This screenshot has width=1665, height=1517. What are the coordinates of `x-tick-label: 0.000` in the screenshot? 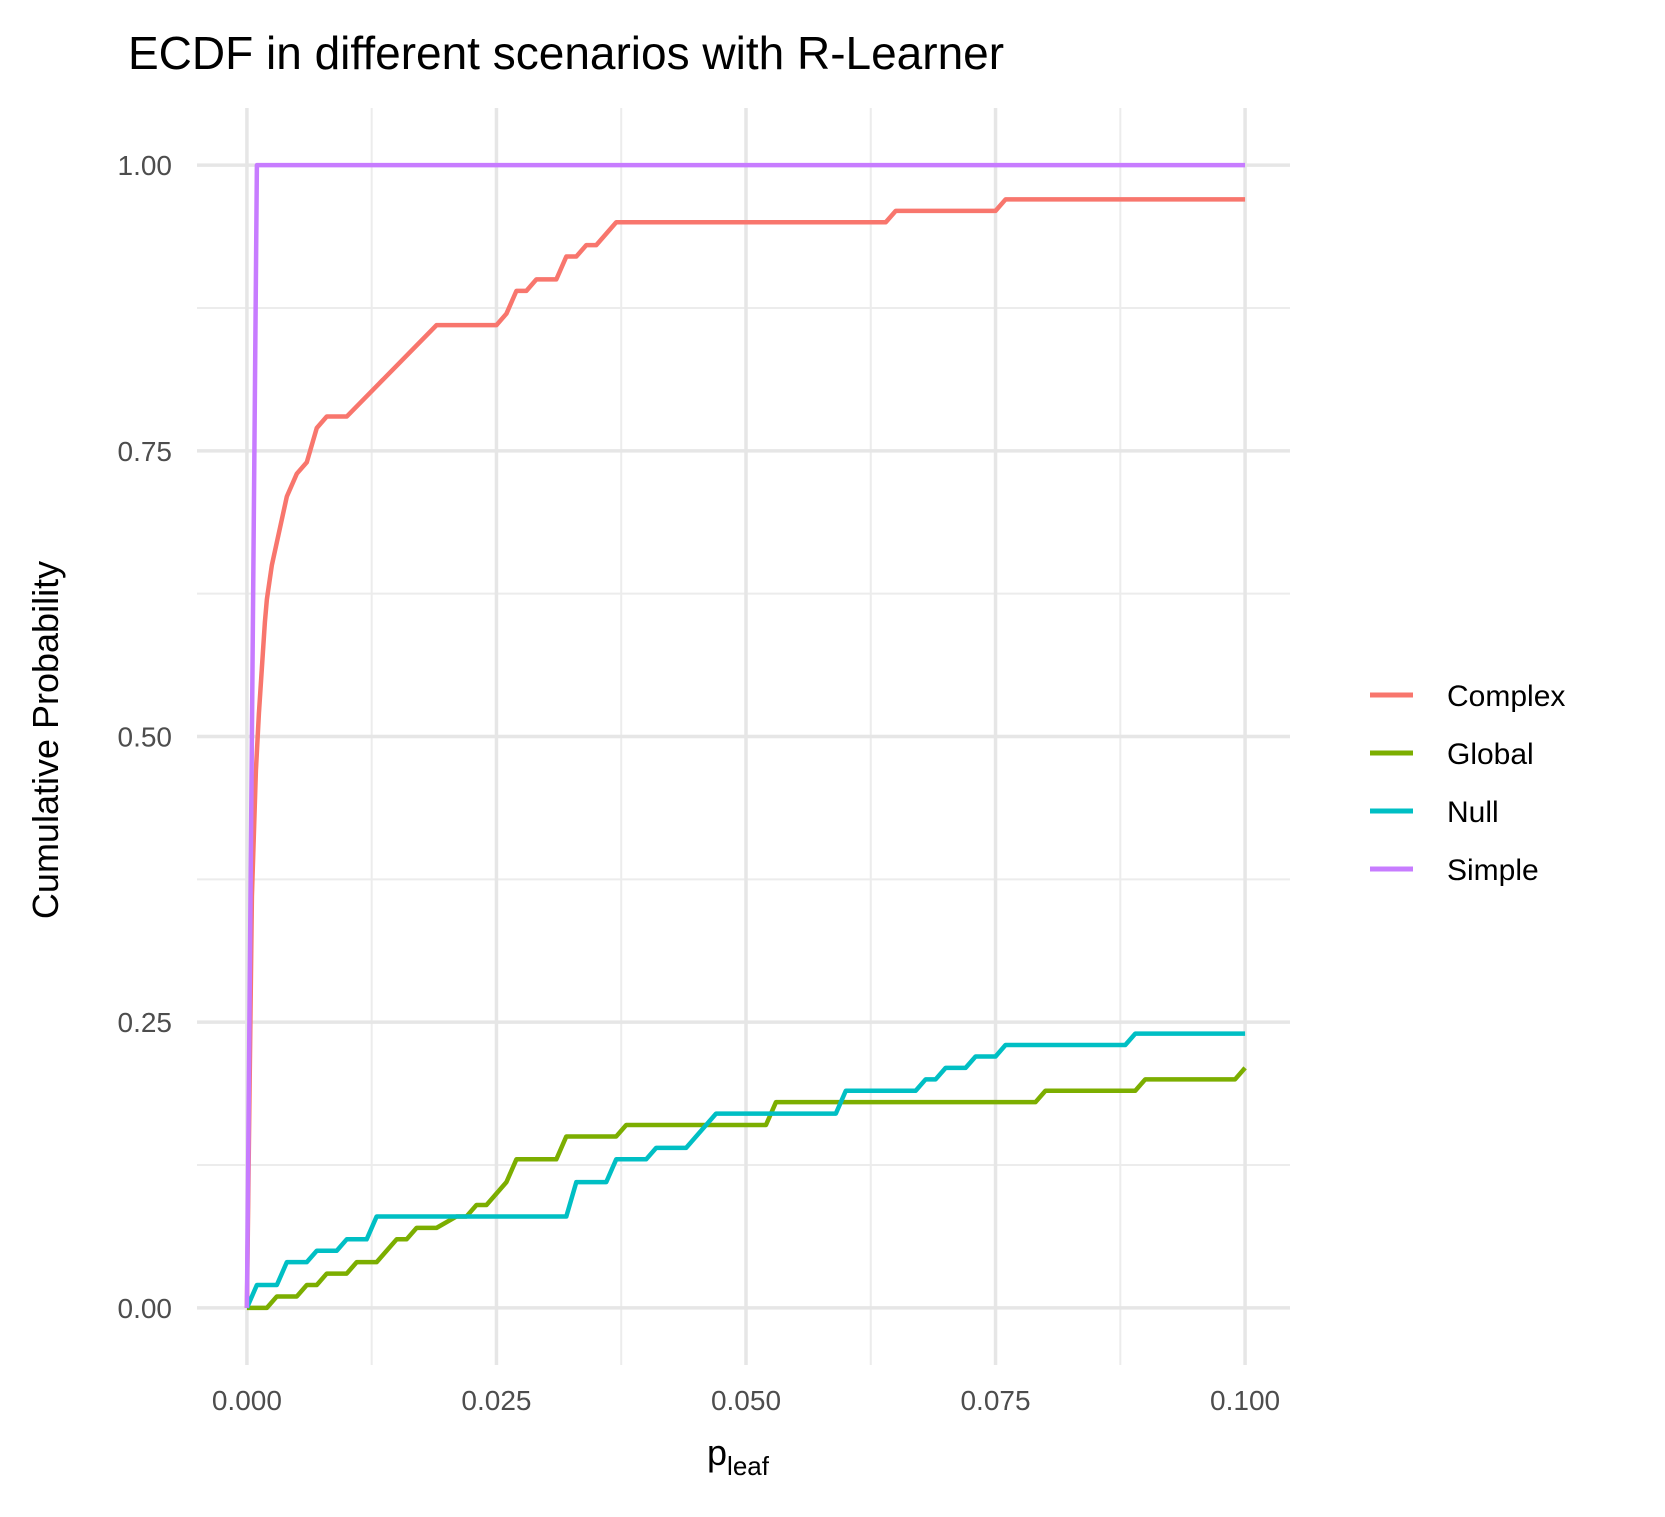 It's located at (247, 1400).